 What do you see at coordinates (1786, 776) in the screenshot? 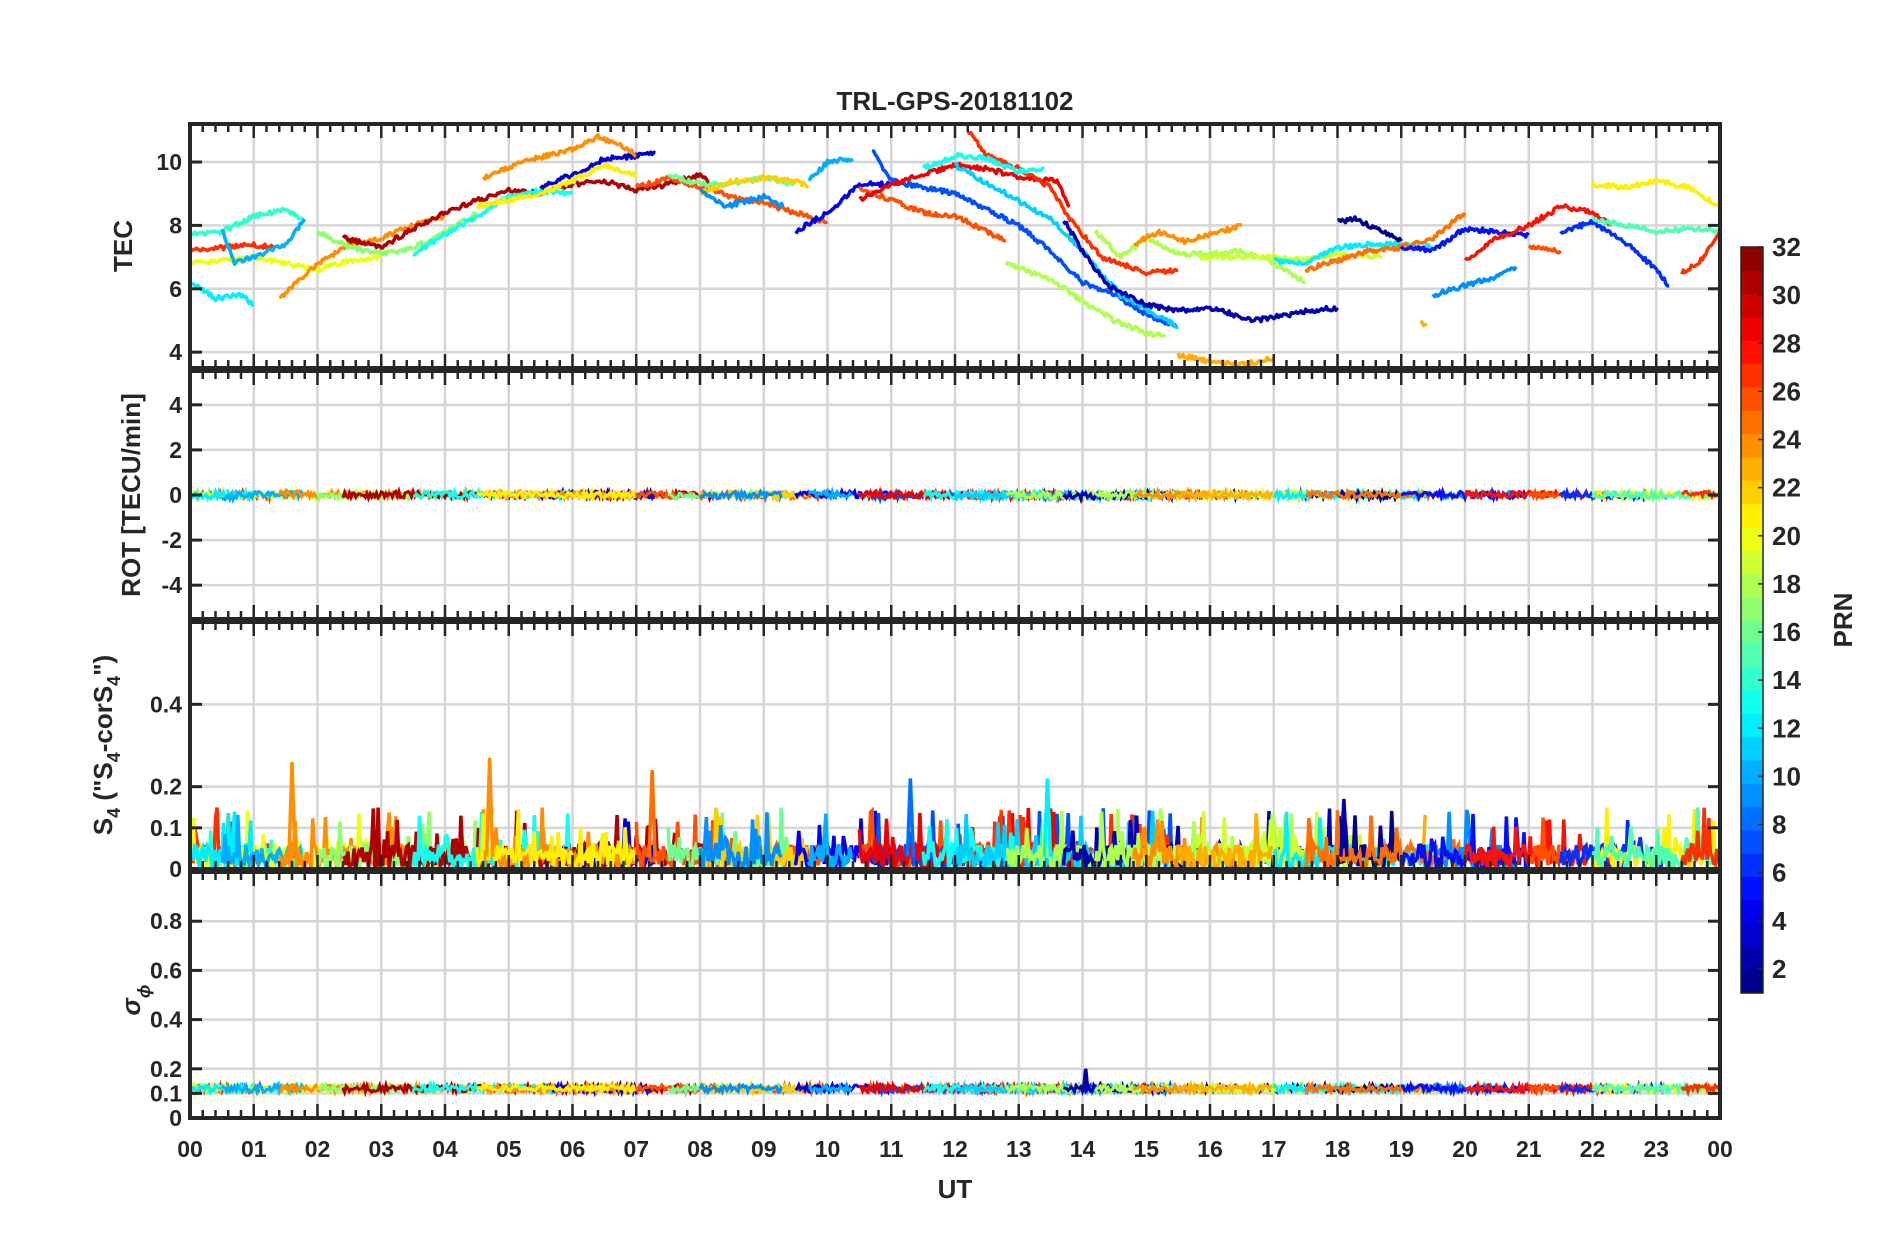
I see `colorbar-tick-label: 10` at bounding box center [1786, 776].